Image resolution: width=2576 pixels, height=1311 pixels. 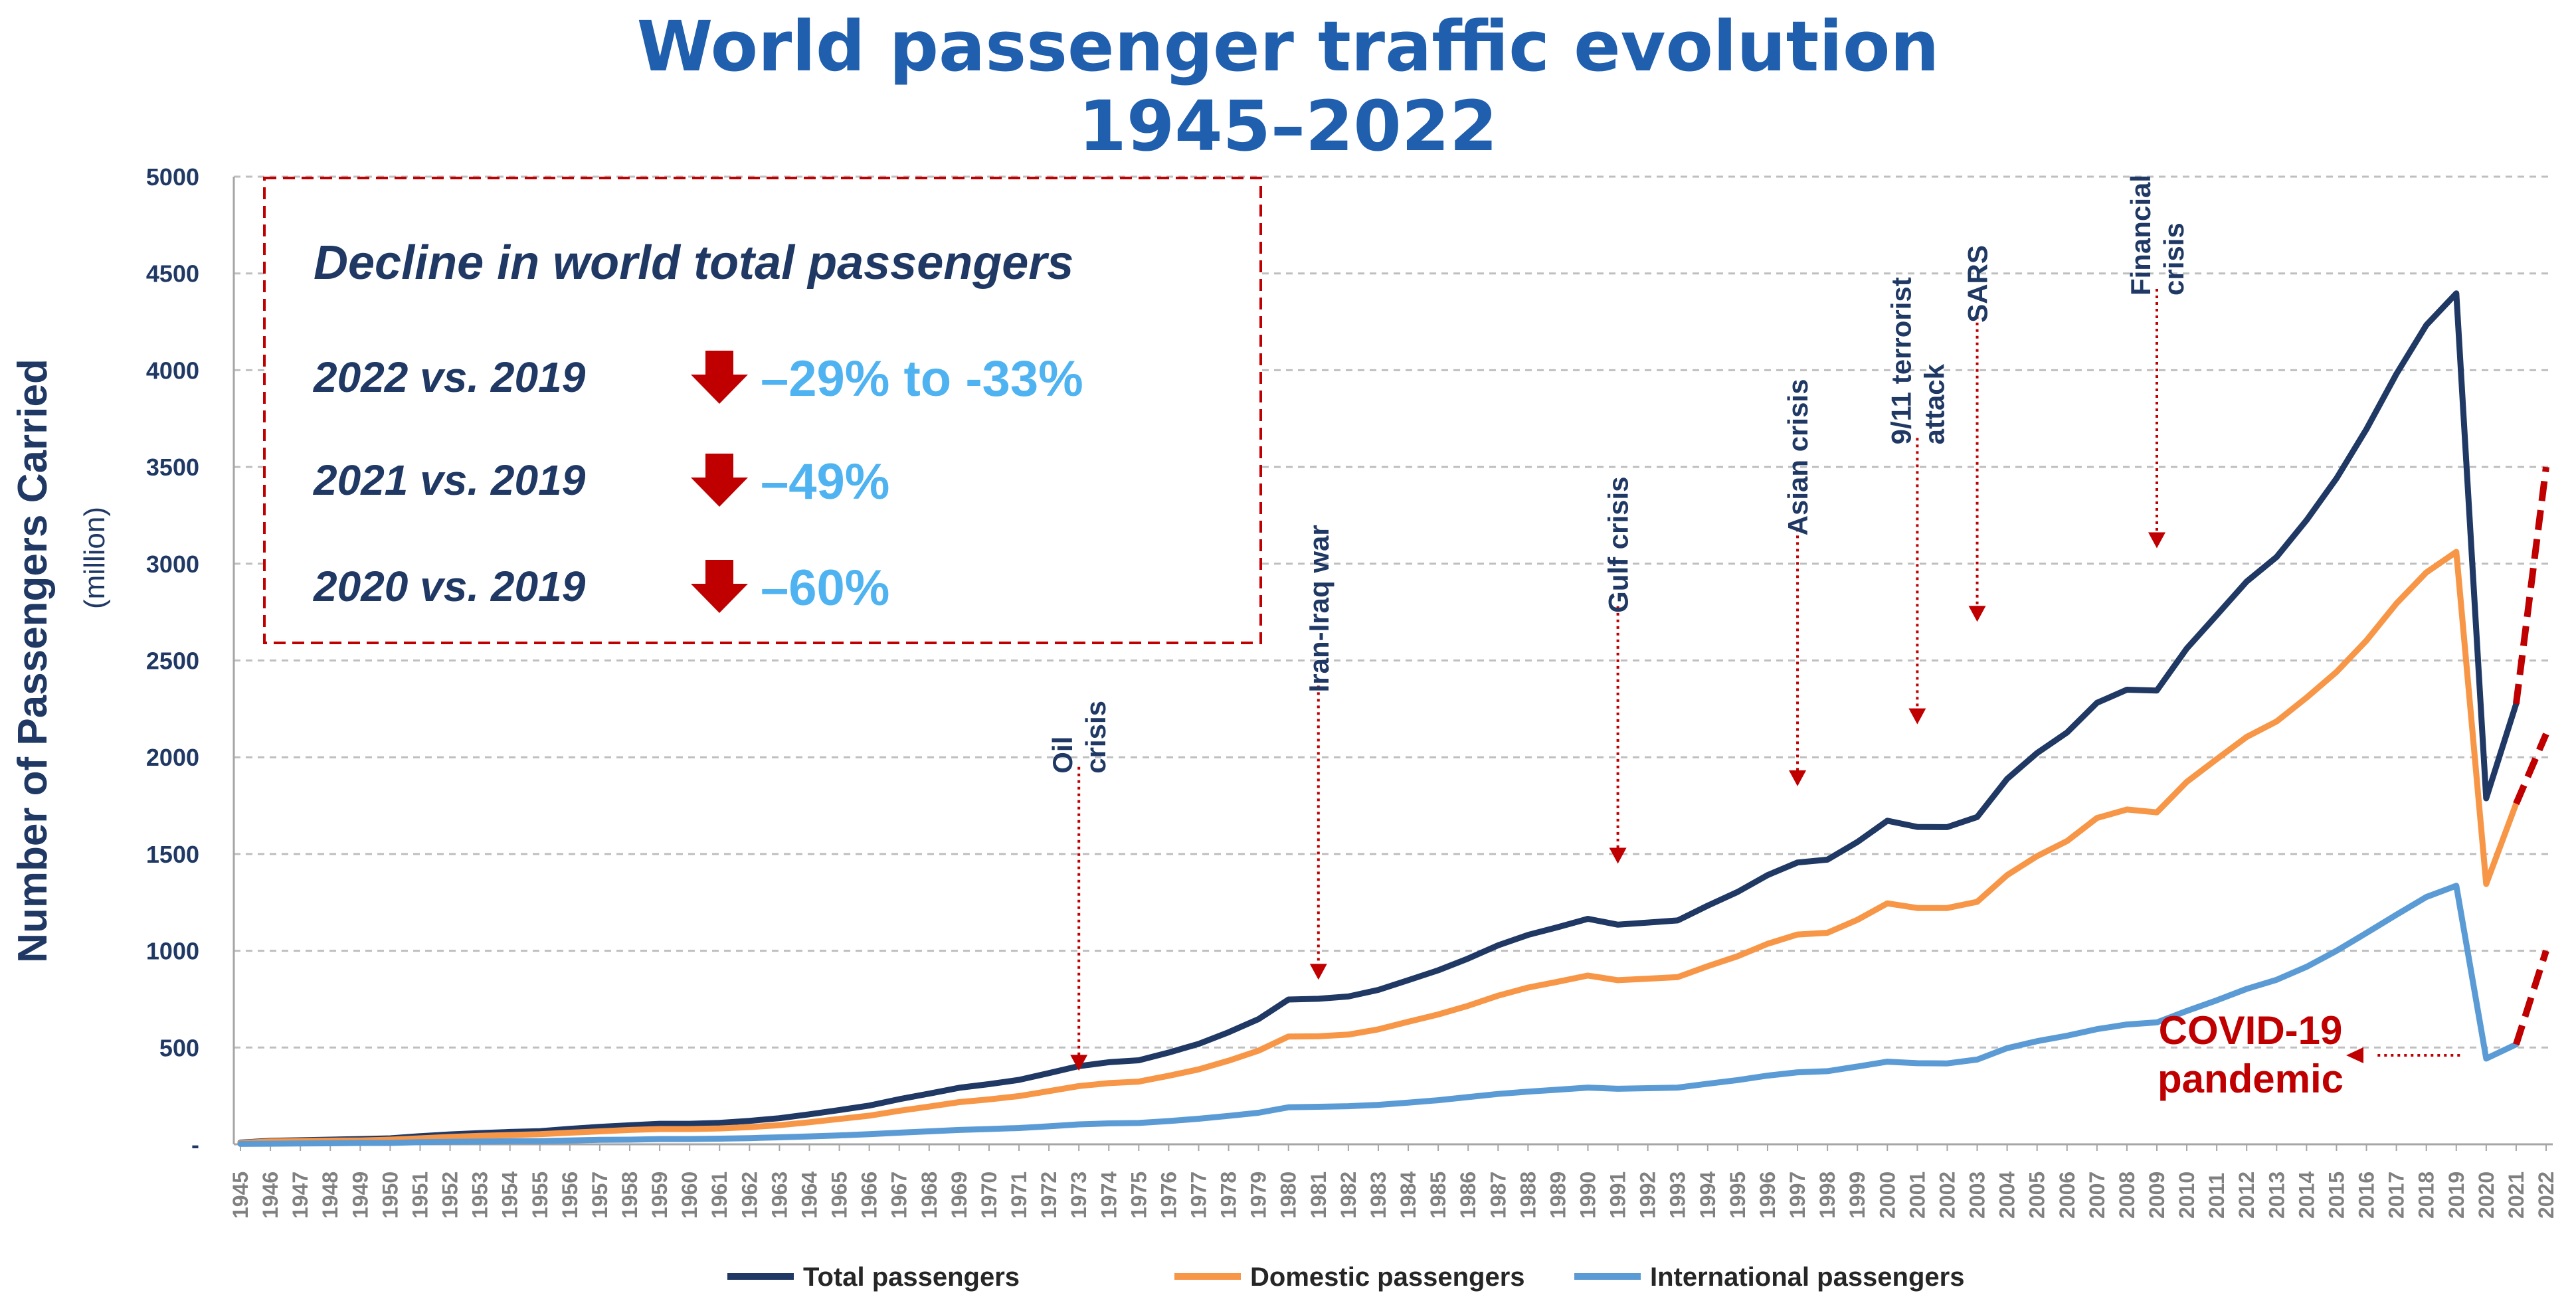 I want to click on x-tick-label: 1968, so click(x=929, y=1195).